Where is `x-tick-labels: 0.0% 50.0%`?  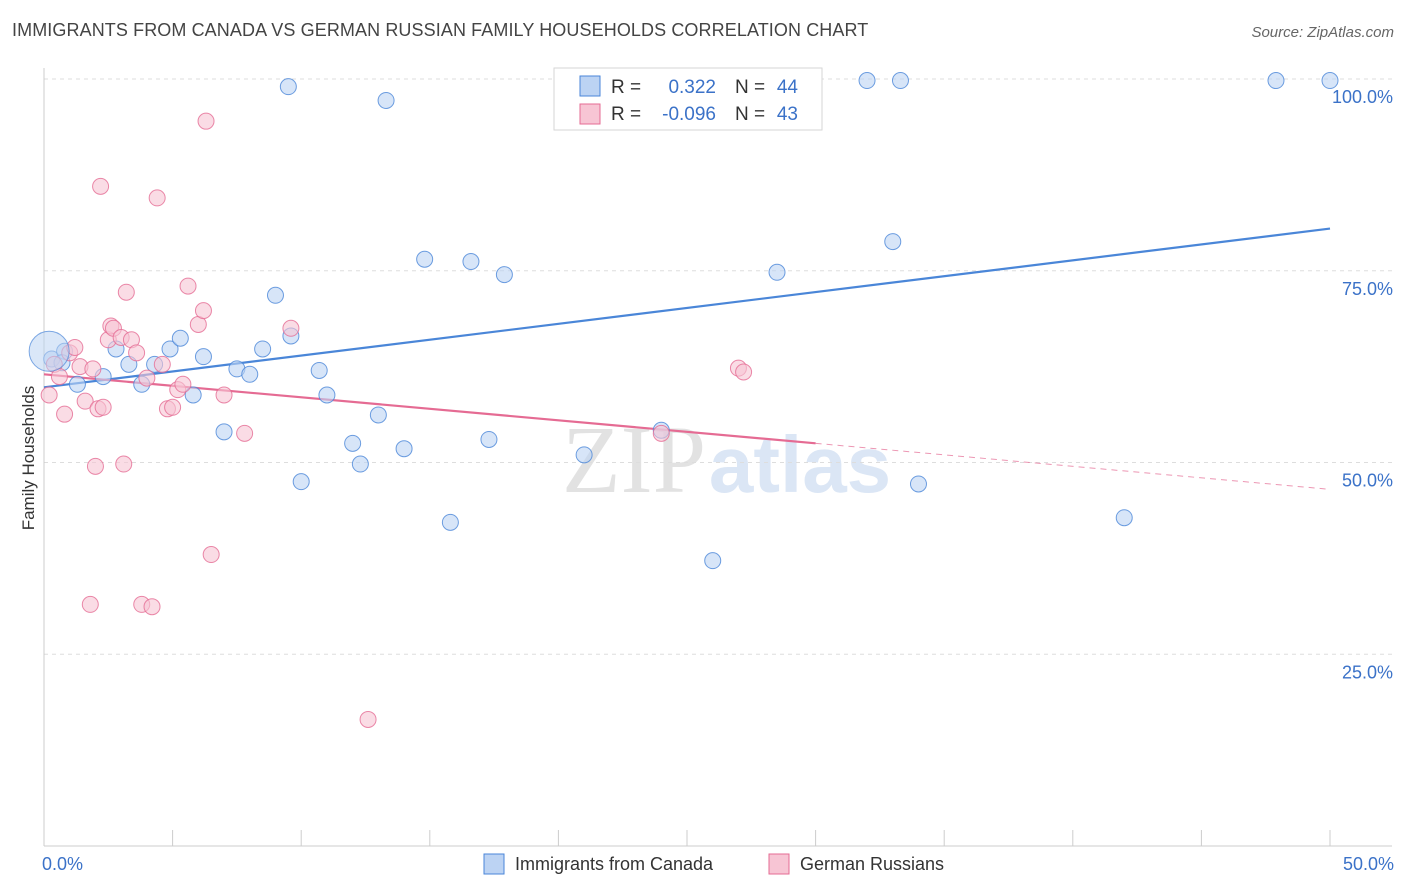 x-tick-labels: 0.0% 50.0% is located at coordinates (718, 864).